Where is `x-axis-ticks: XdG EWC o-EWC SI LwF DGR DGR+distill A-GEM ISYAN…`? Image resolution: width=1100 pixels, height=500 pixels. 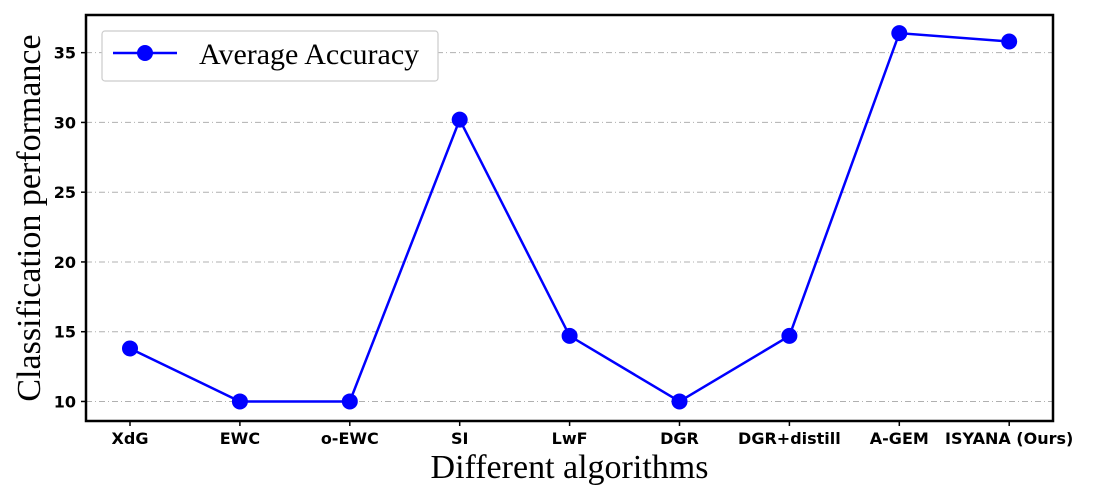
x-axis-ticks: XdG EWC o-EWC SI LwF DGR DGR+distill A-GEM ISYAN… is located at coordinates (592, 434).